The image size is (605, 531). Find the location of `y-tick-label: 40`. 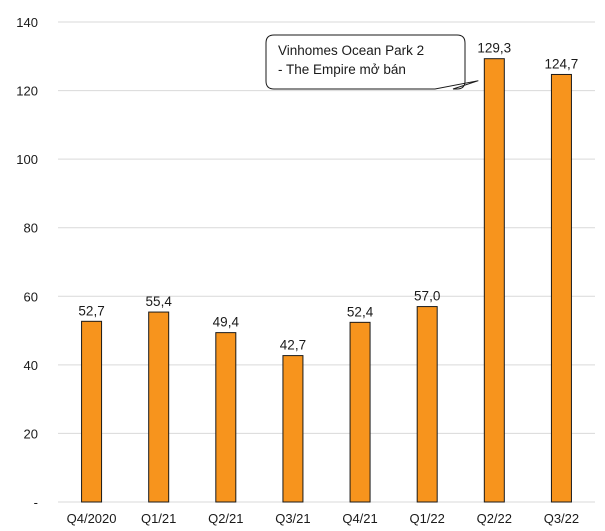

y-tick-label: 40 is located at coordinates (31, 365).